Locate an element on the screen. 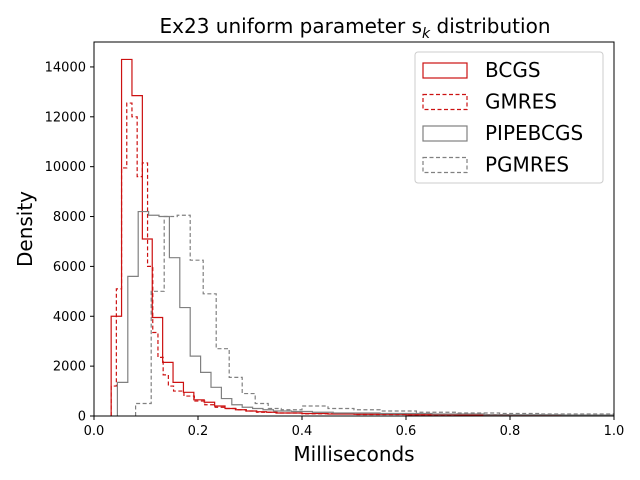 The image size is (640, 480). legend-box is located at coordinates (509, 117).